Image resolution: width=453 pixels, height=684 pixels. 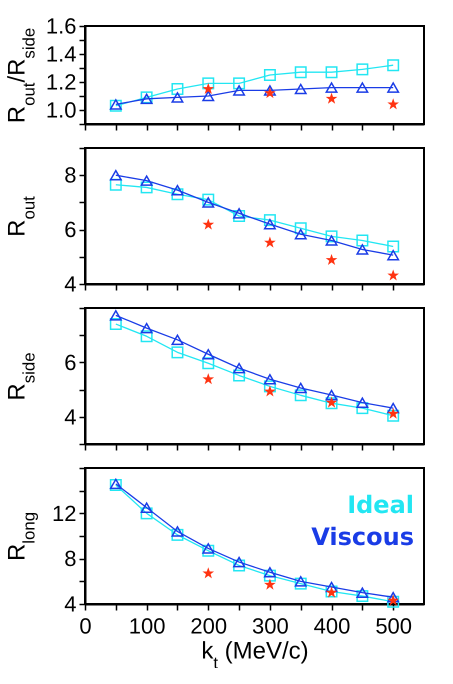 What do you see at coordinates (270, 626) in the screenshot?
I see `x-tick-label: 300` at bounding box center [270, 626].